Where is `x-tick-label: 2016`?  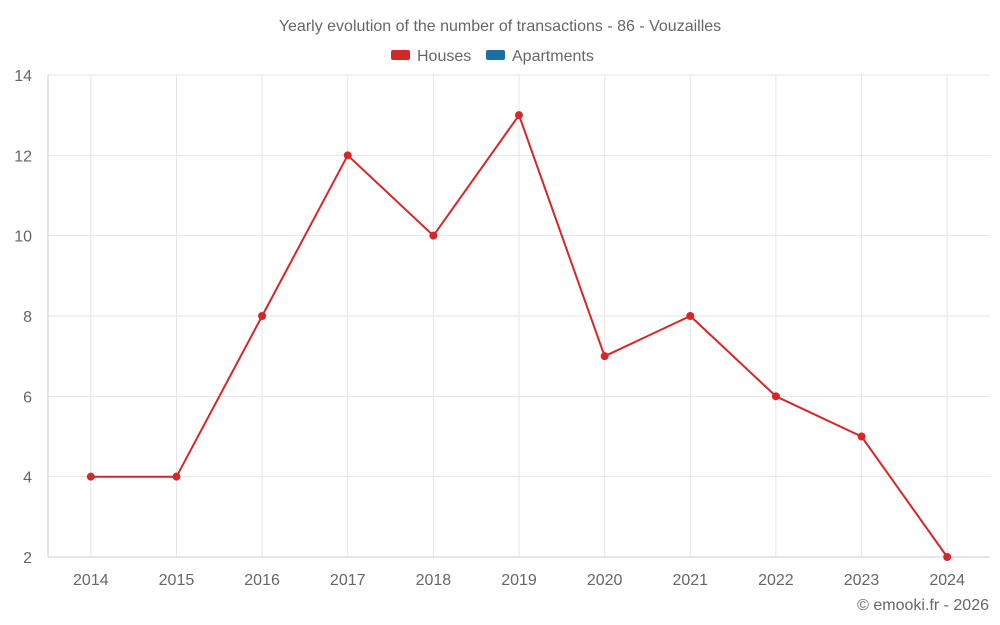 x-tick-label: 2016 is located at coordinates (262, 580).